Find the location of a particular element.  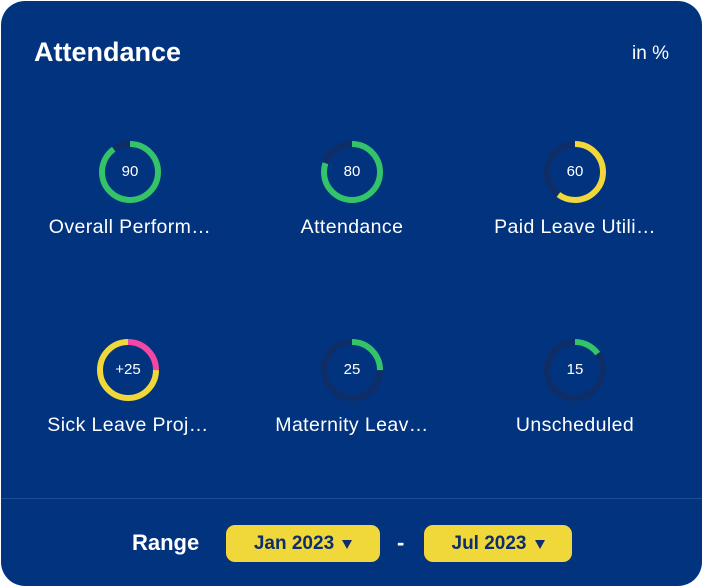

ring-value: 80 is located at coordinates (352, 171).